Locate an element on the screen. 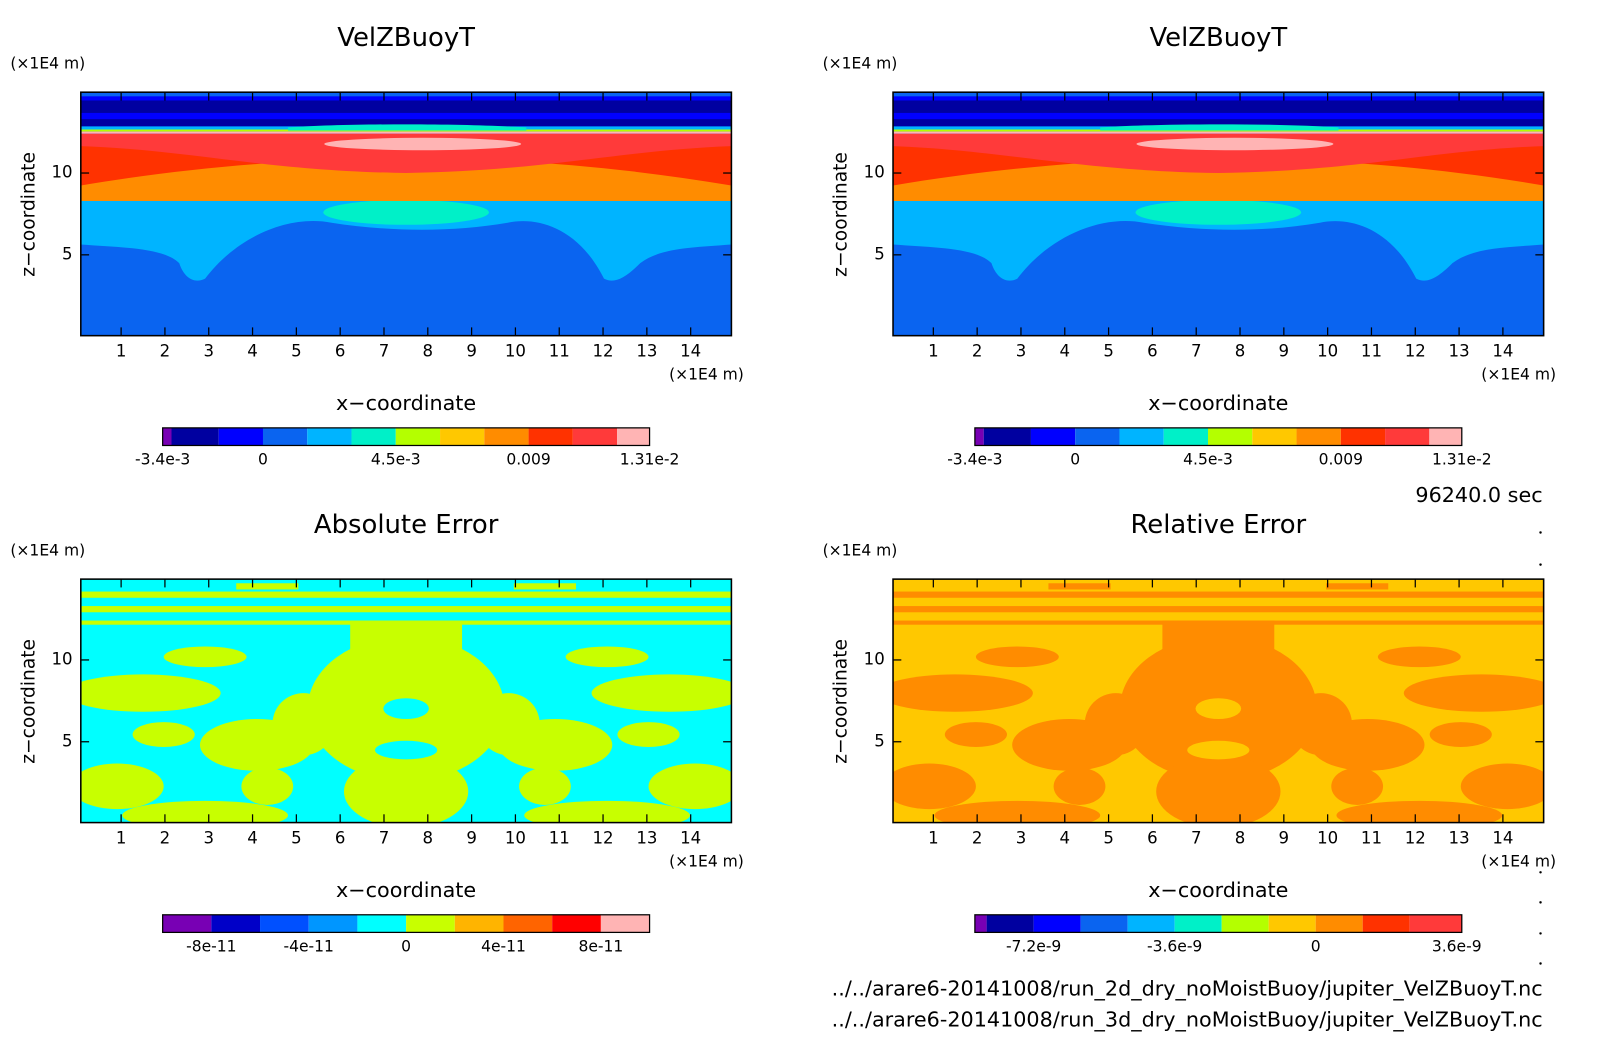 This screenshot has height=1058, width=1604. y-unit: (×1E4 m) is located at coordinates (860, 64).